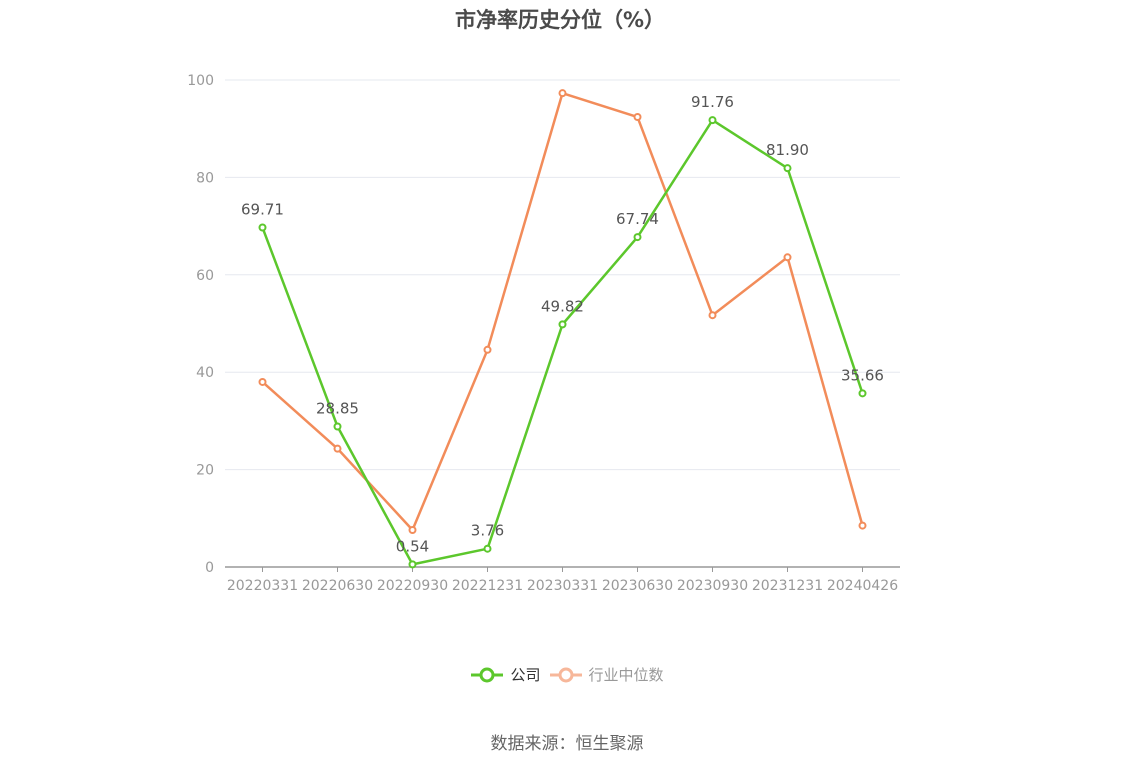 This screenshot has height=766, width=1134. I want to click on data-label: 91.76, so click(712, 102).